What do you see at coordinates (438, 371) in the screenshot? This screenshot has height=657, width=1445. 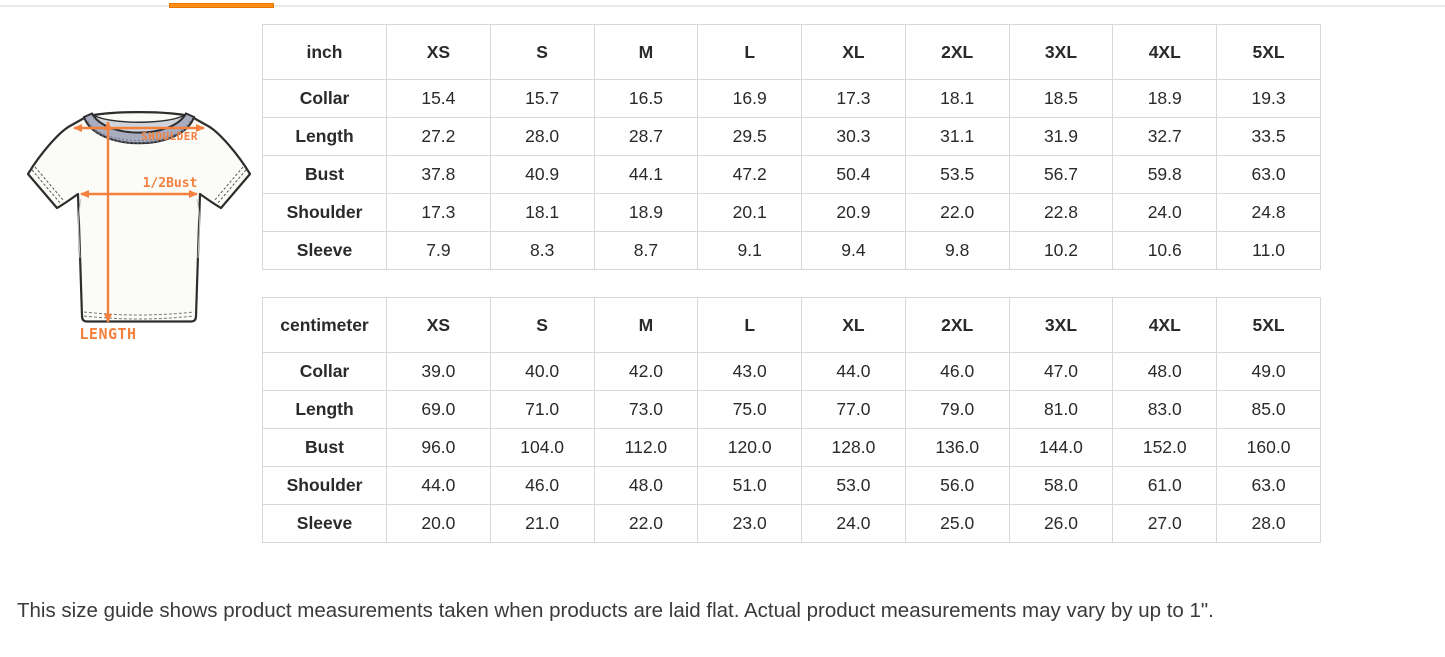 I see `measurement-value-cell: 39.0` at bounding box center [438, 371].